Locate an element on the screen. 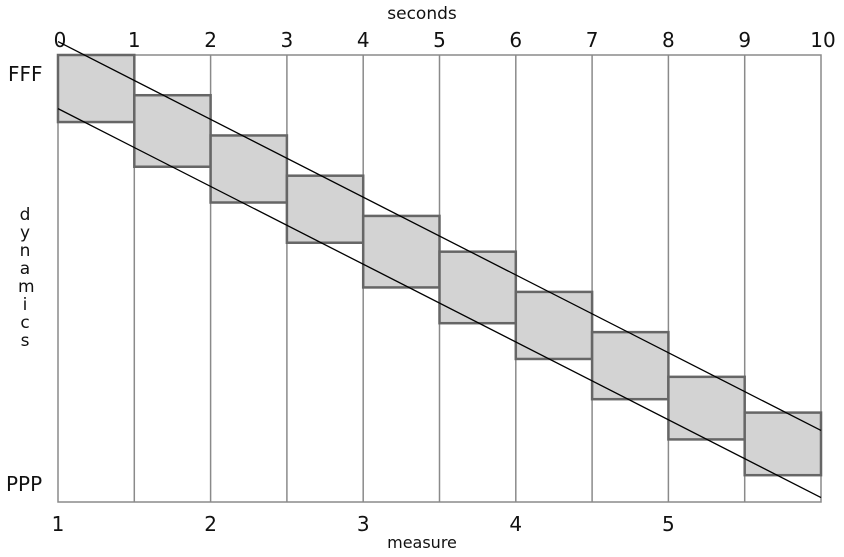  bottom-axis-title: measure is located at coordinates (422, 542).